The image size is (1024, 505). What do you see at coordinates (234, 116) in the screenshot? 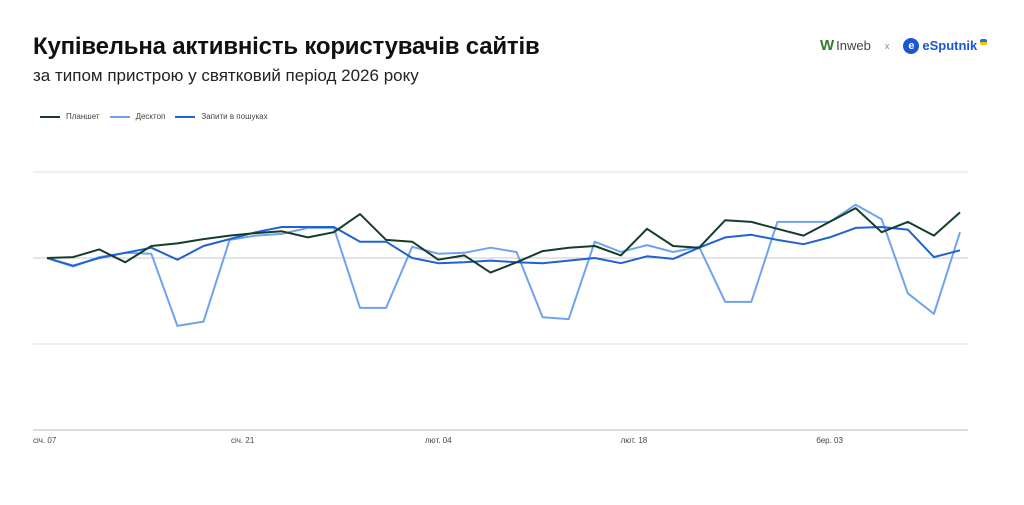
I see `legend-label: Запити в пошуках` at bounding box center [234, 116].